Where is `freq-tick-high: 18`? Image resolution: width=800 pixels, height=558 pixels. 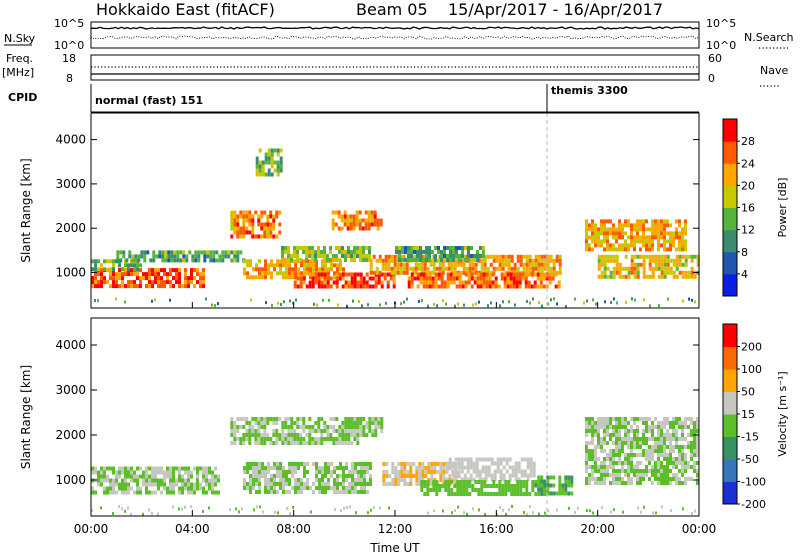
freq-tick-high: 18 is located at coordinates (69, 58).